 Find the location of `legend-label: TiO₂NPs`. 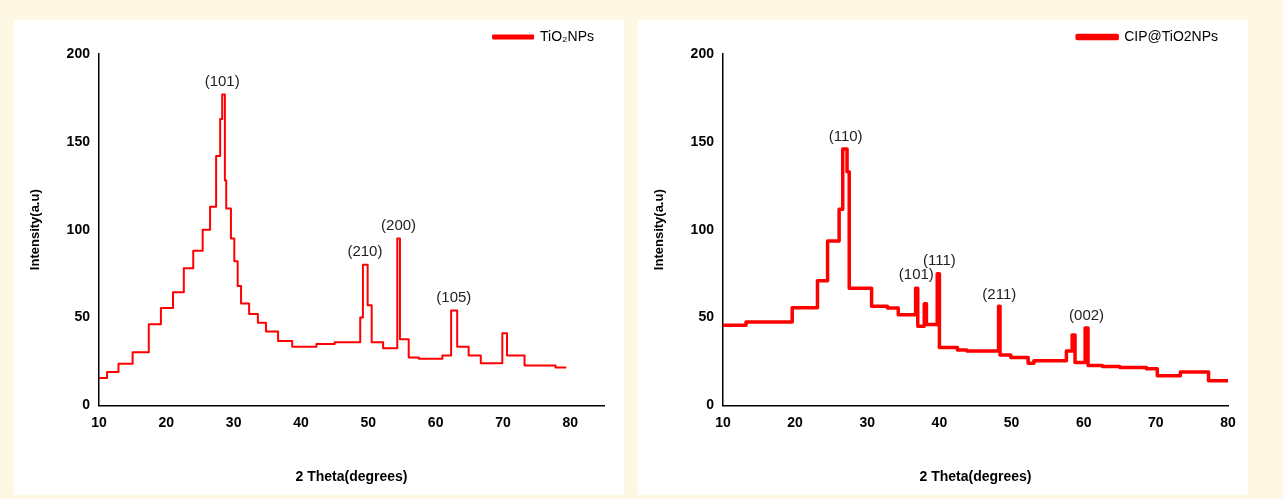

legend-label: TiO₂NPs is located at coordinates (567, 35).